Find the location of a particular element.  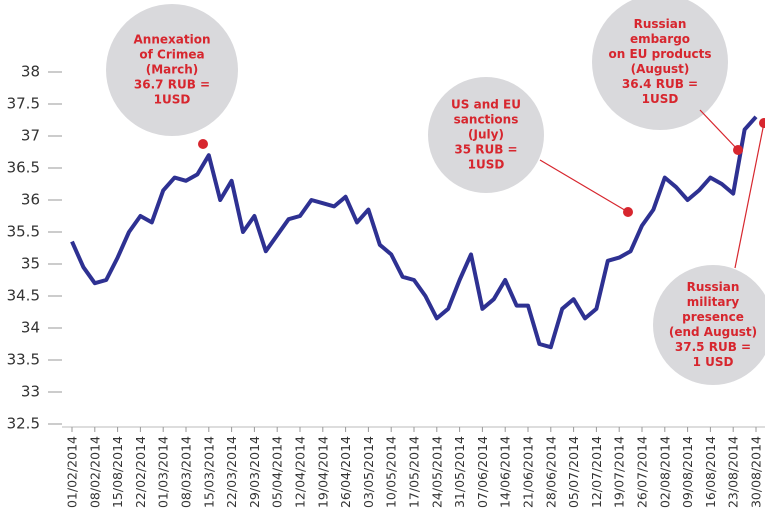

x-tick-label: 01/03/2014 is located at coordinates (163, 472).